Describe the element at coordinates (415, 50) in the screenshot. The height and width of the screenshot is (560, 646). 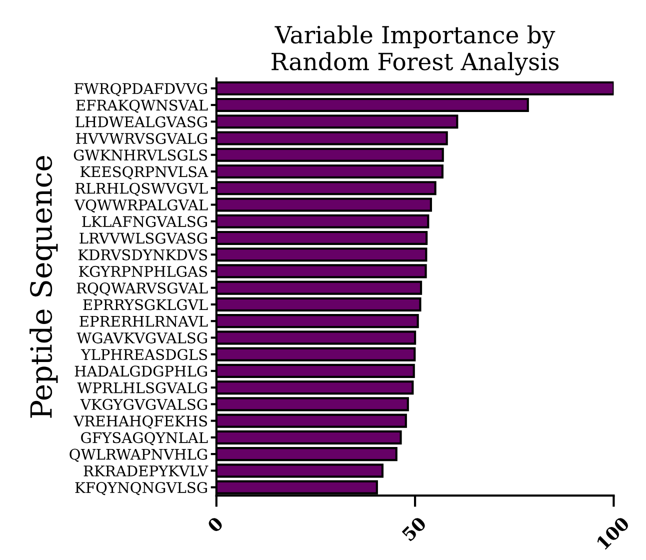
I see `chart-title: Variable Importance by Random Forest Analysis` at that location.